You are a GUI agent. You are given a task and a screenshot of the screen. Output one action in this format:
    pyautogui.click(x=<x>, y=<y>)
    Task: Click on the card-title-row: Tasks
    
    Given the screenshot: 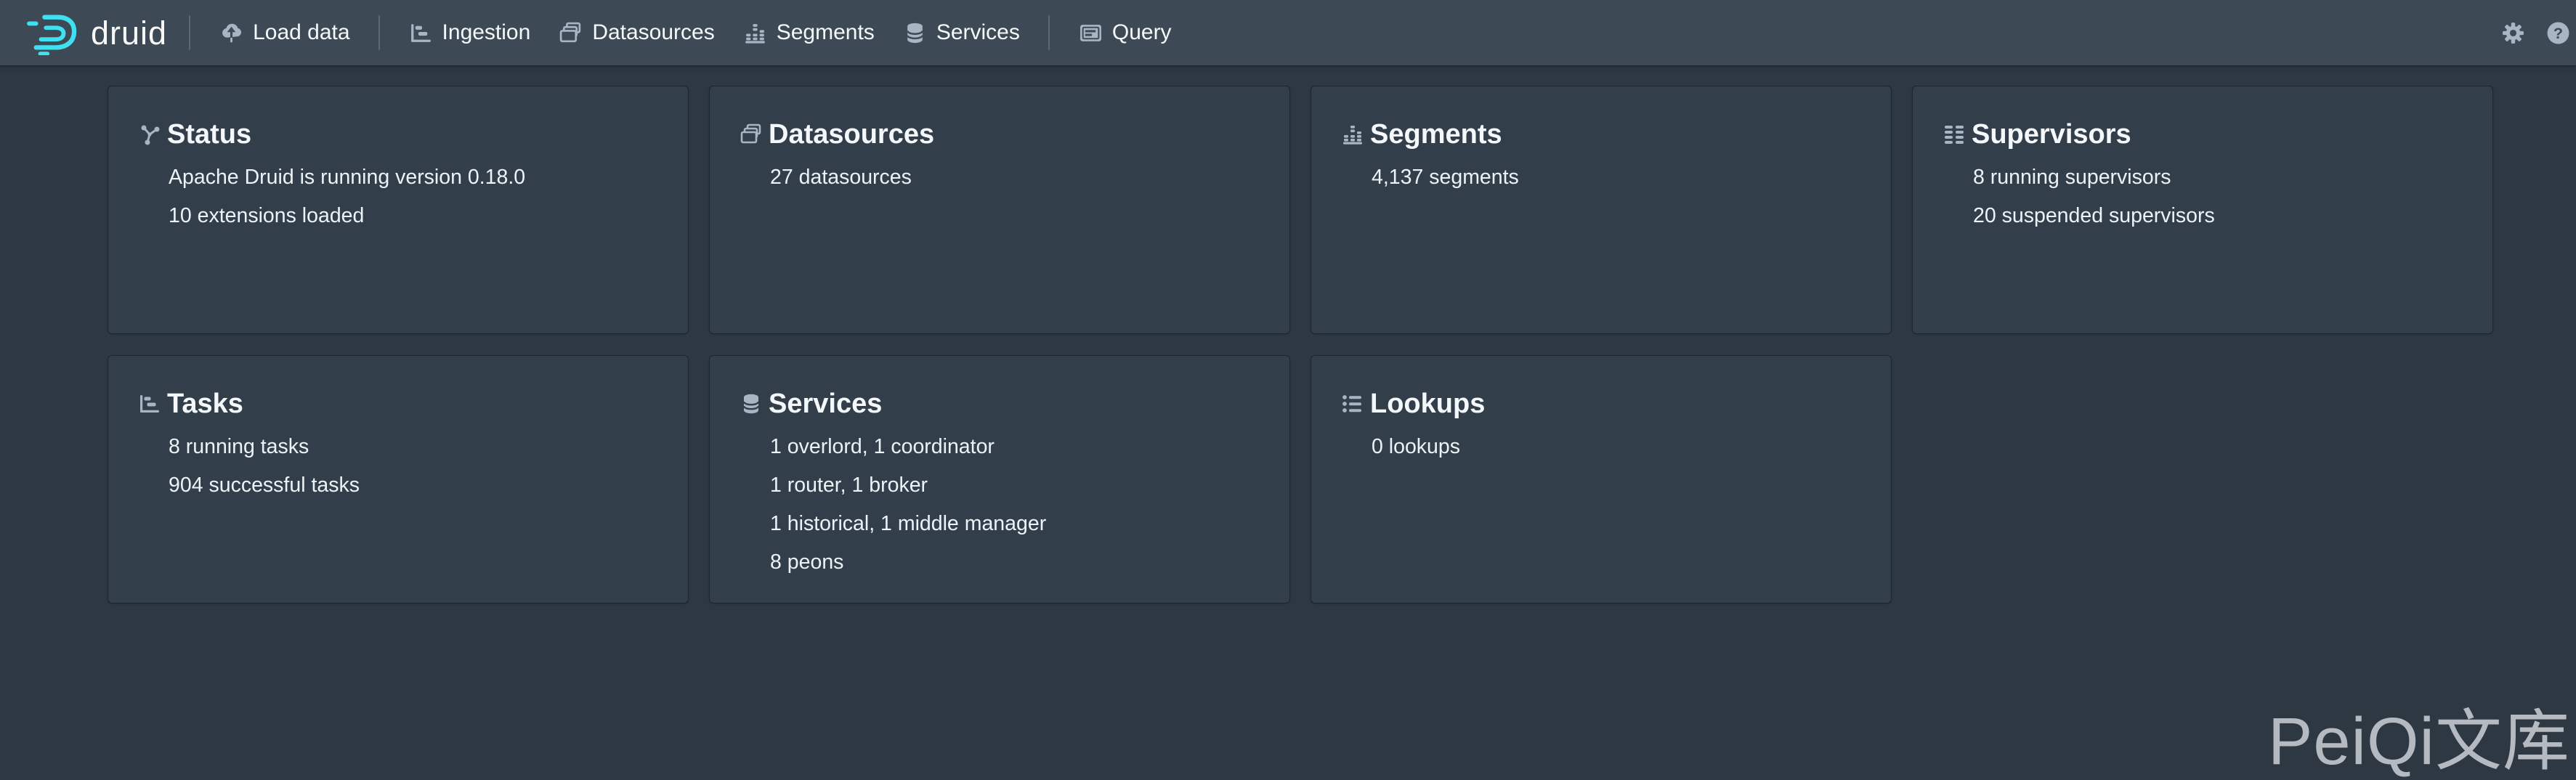 What is the action you would take?
    pyautogui.click(x=400, y=404)
    